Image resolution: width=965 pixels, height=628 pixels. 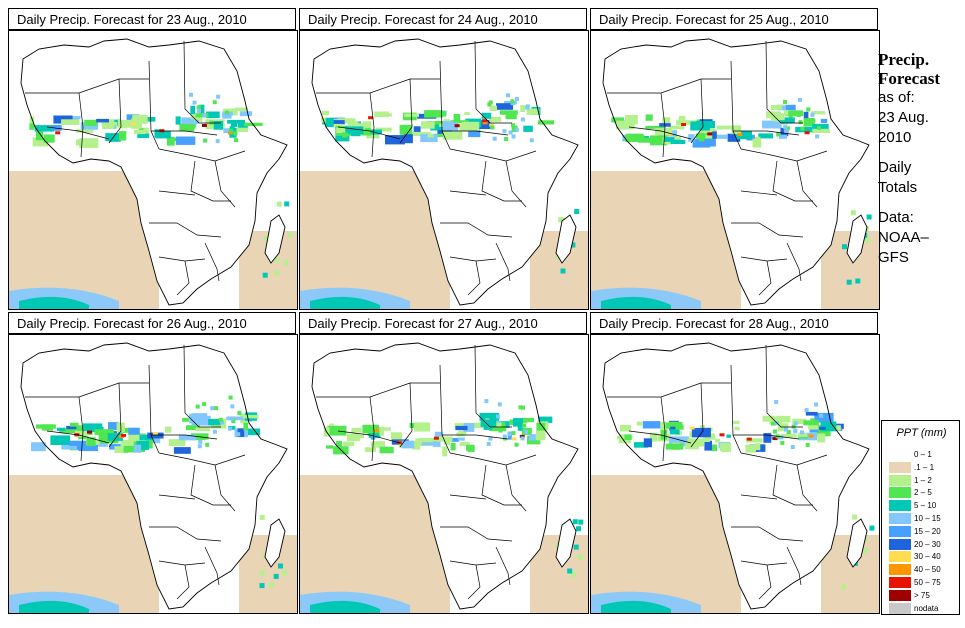 I want to click on forecast-panel: Daily Precip. Forecast for 27 Aug., 2010, so click(x=444, y=463).